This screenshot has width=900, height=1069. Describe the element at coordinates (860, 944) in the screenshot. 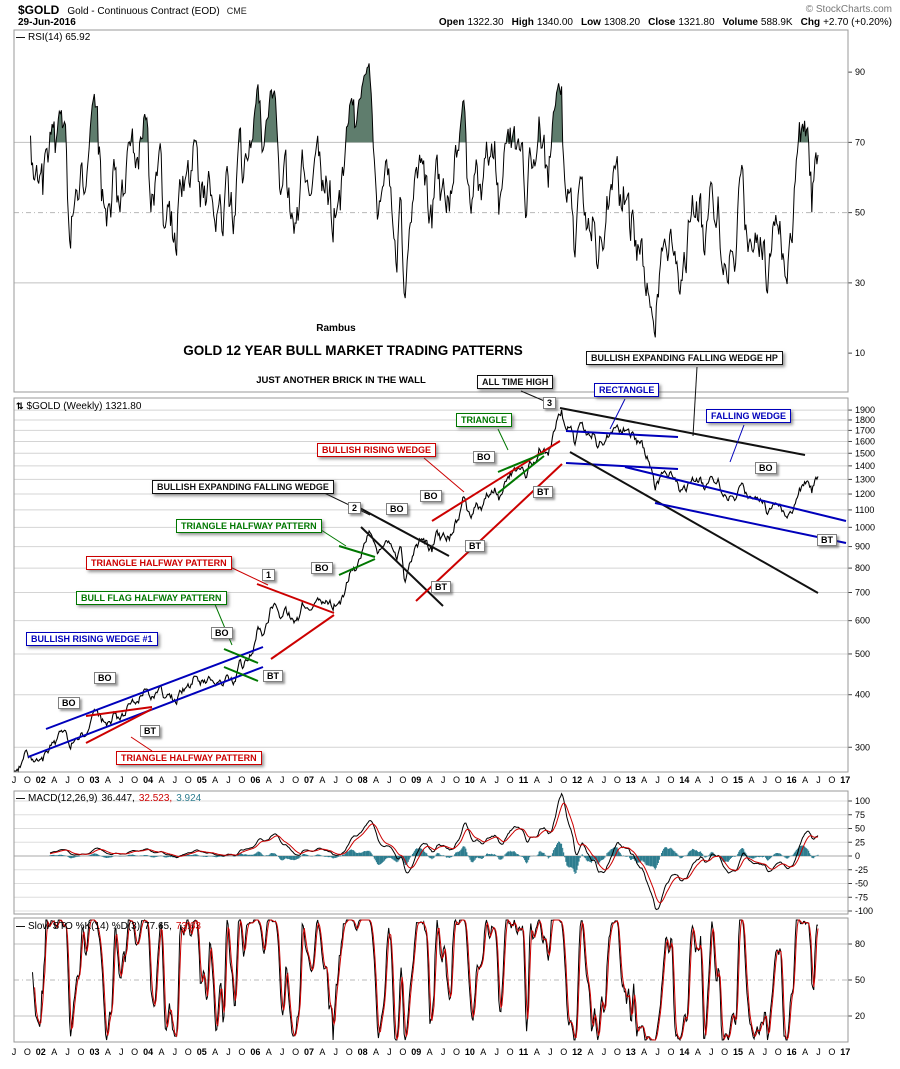

I see `svg-text: 80` at that location.